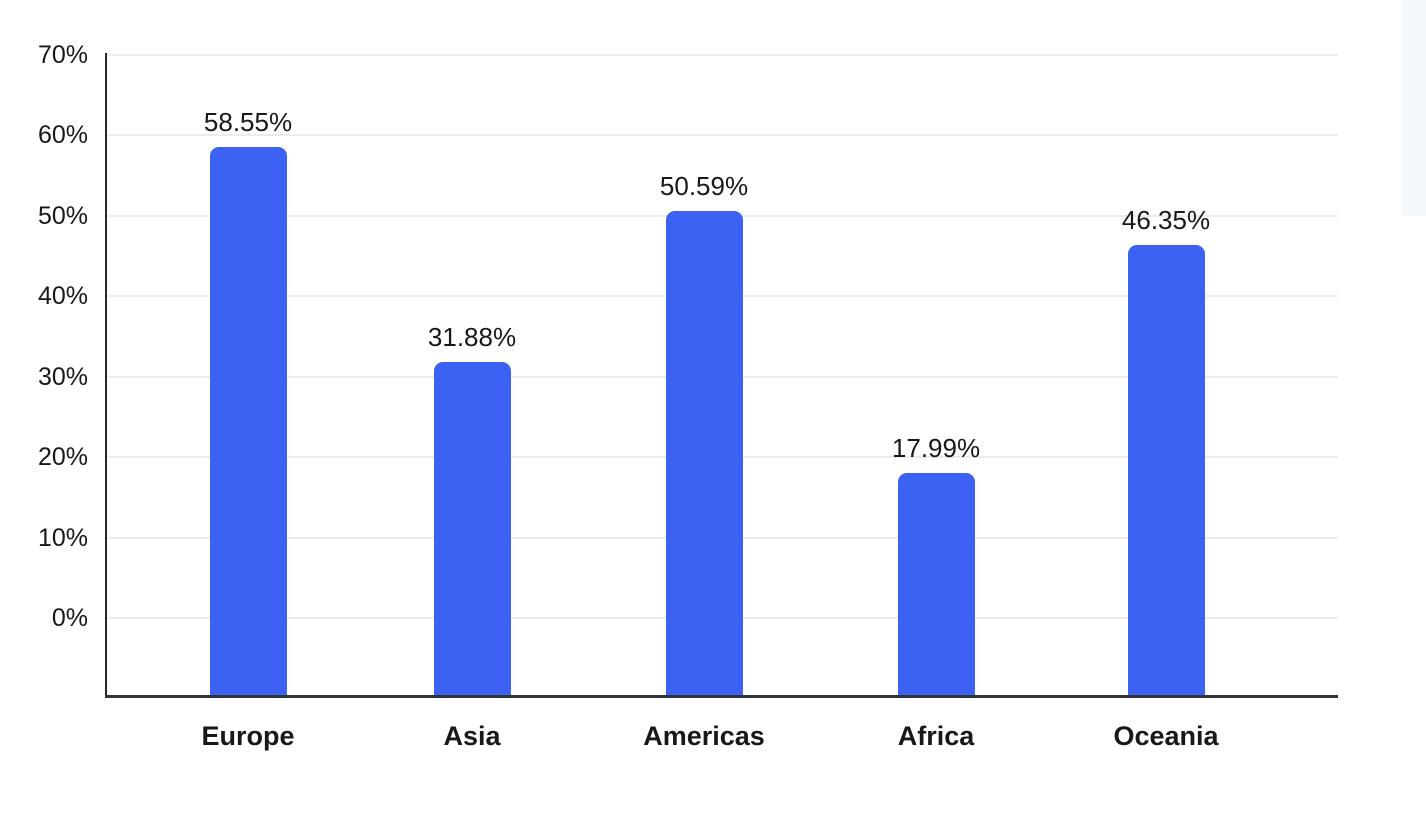 This screenshot has height=820, width=1426. What do you see at coordinates (704, 454) in the screenshot?
I see `bar-americas` at bounding box center [704, 454].